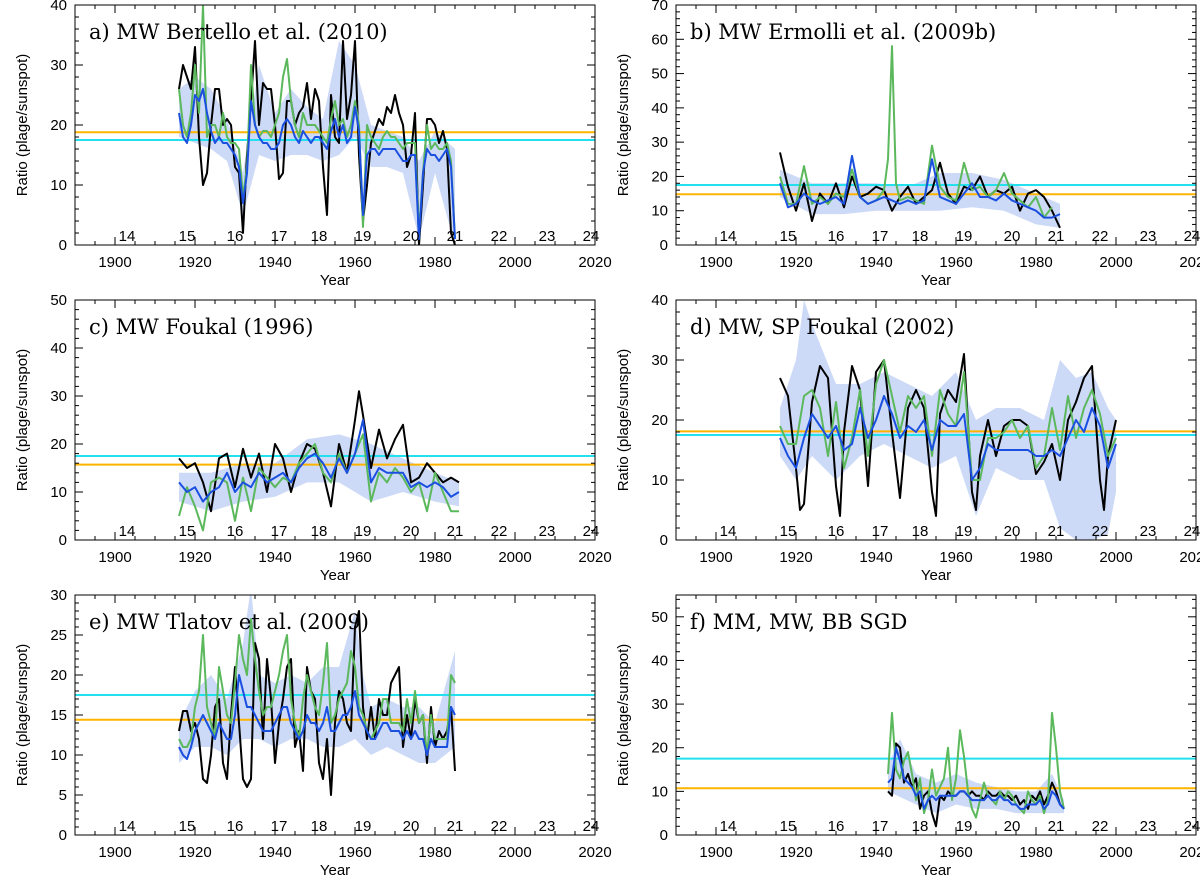 The width and height of the screenshot is (1200, 887). I want to click on x-tick-label: 2000, so click(1115, 262).